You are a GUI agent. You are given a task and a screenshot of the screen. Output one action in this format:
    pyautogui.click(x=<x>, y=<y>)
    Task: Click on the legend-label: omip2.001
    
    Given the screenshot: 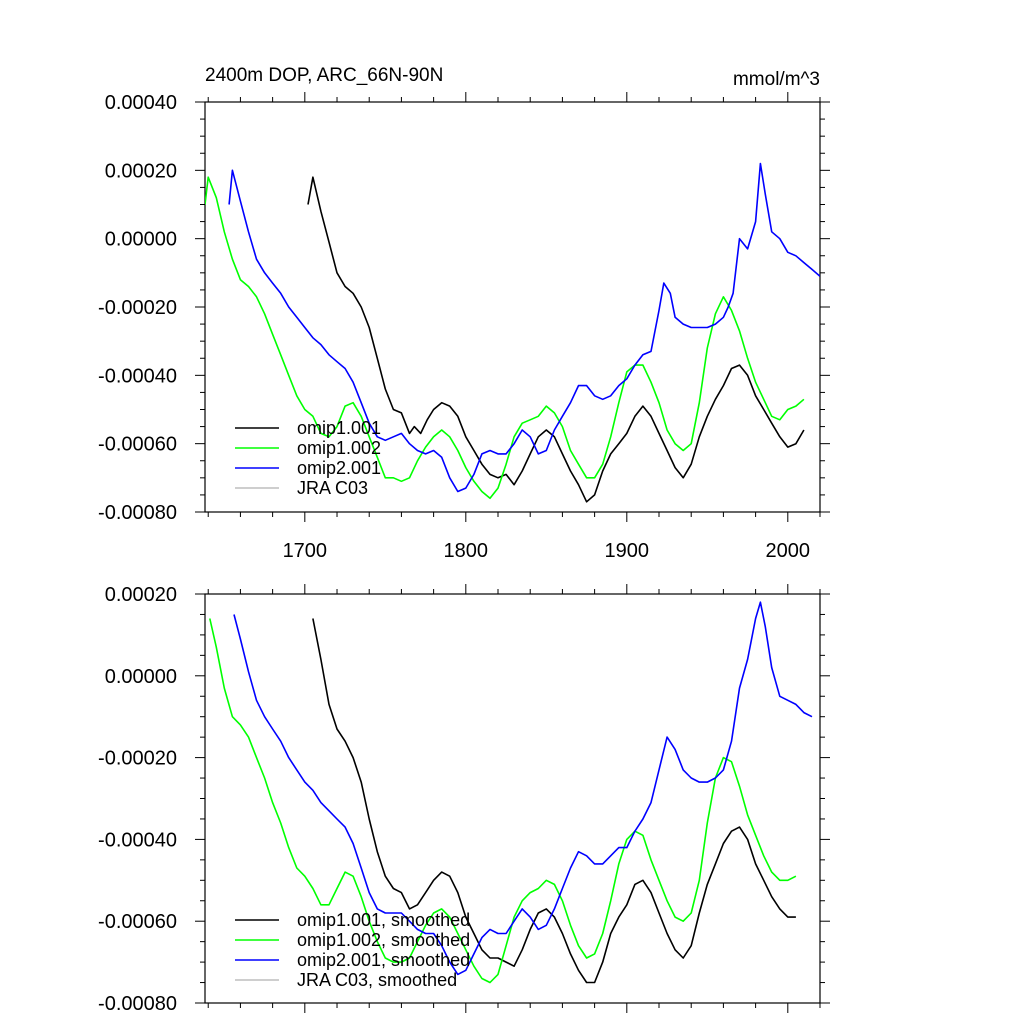 What is the action you would take?
    pyautogui.click(x=339, y=468)
    